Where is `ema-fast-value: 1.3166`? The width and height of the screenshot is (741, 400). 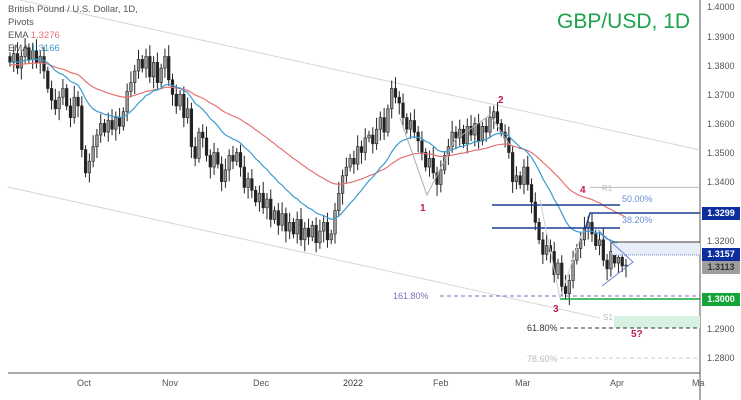 ema-fast-value: 1.3166 is located at coordinates (45, 48).